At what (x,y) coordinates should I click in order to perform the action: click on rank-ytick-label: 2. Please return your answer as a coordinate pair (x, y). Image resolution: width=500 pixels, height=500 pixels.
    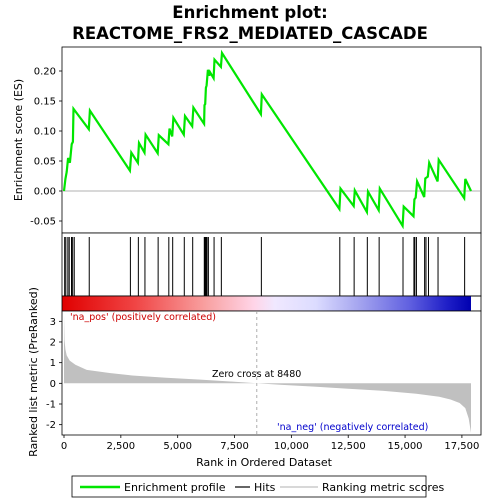
    Looking at the image, I should click on (53, 343).